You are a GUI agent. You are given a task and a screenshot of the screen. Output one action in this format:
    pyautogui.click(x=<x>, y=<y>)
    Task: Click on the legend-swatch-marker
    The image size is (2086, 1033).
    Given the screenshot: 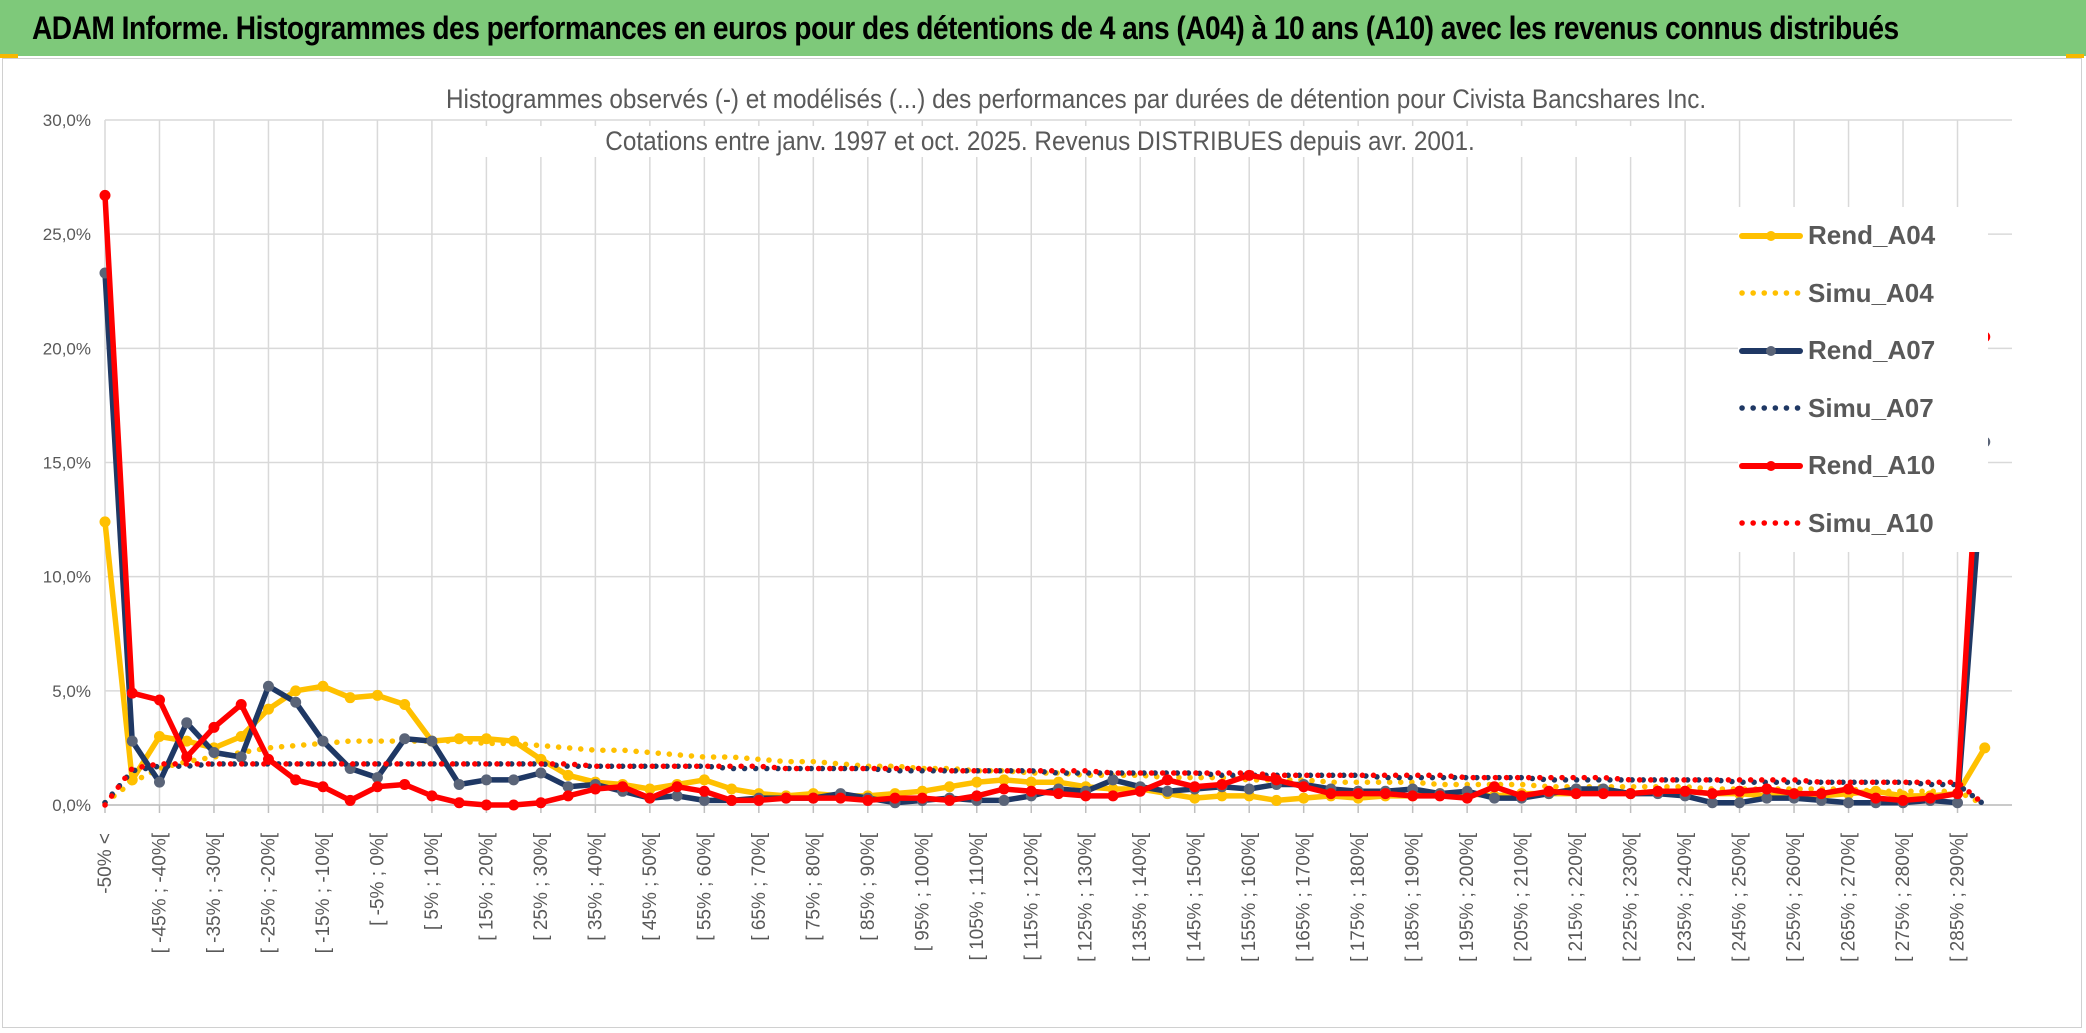 What is the action you would take?
    pyautogui.click(x=1771, y=350)
    